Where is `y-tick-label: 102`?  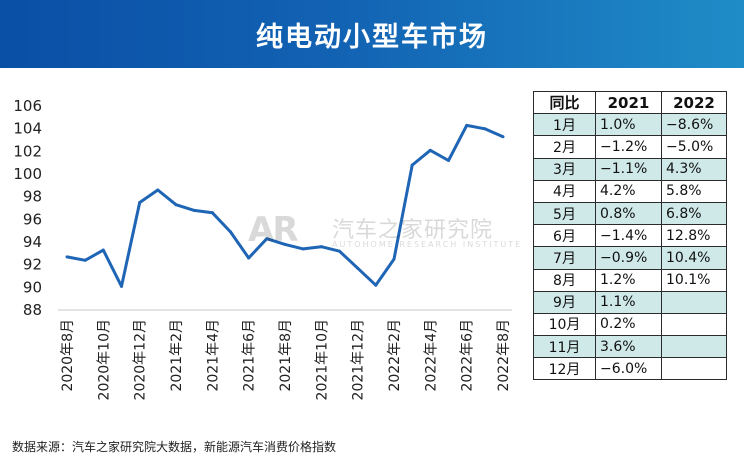
y-tick-label: 102 is located at coordinates (27, 151).